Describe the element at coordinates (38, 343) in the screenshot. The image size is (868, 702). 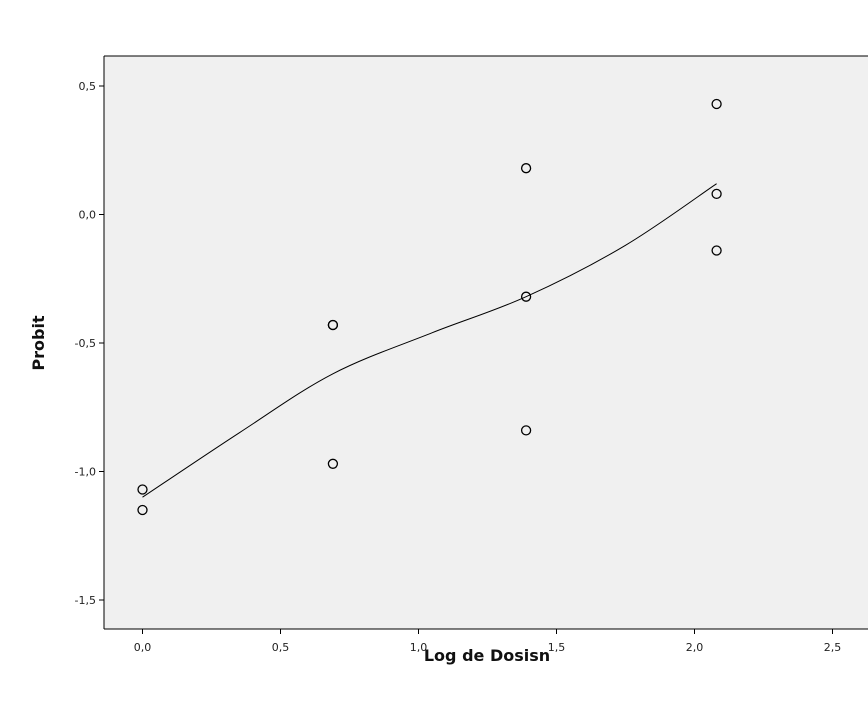
I see `y-axis-title: Probit` at that location.